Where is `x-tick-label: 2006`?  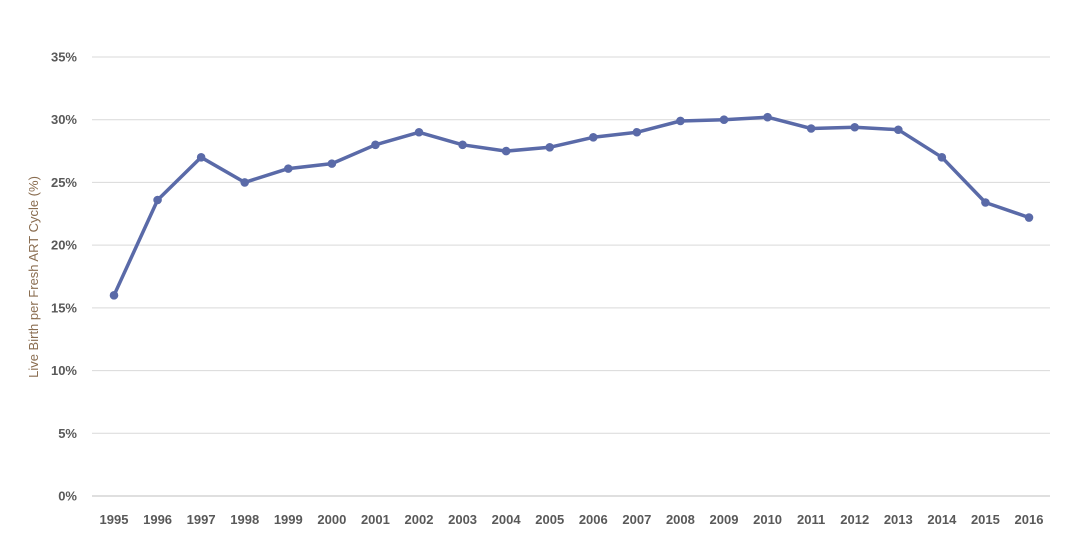 x-tick-label: 2006 is located at coordinates (593, 519).